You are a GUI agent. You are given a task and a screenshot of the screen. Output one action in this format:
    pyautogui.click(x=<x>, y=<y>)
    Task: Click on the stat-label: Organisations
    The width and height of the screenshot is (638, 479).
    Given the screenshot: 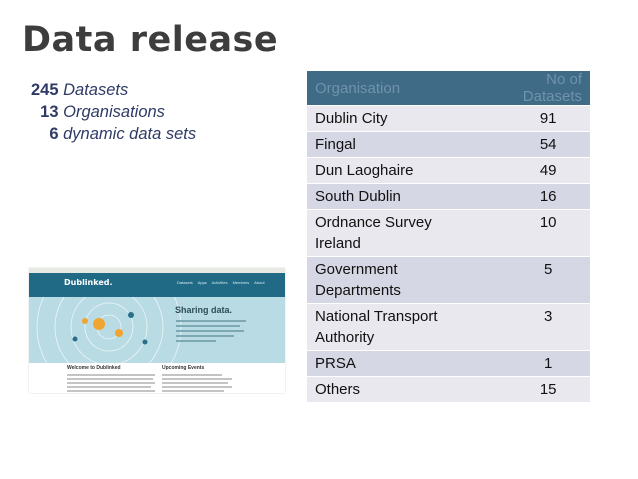 What is the action you would take?
    pyautogui.click(x=114, y=112)
    